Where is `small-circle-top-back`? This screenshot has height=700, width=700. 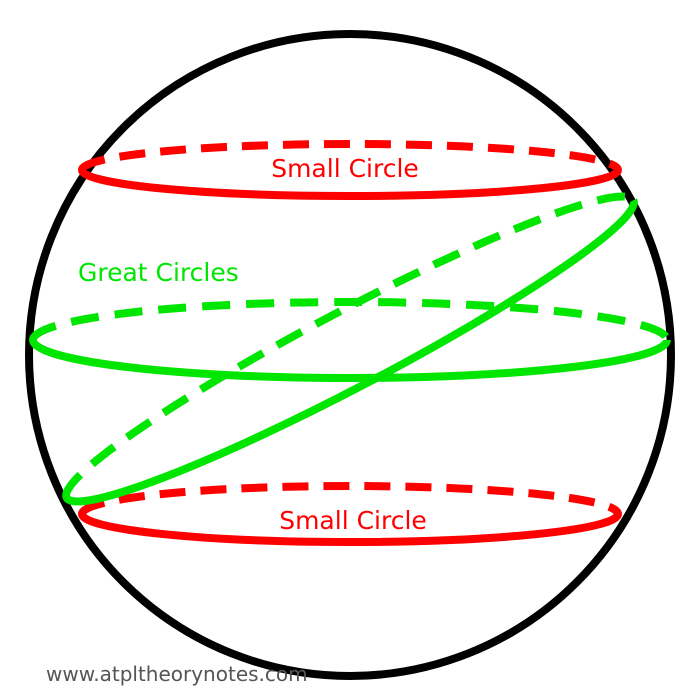 small-circle-top-back is located at coordinates (350, 156).